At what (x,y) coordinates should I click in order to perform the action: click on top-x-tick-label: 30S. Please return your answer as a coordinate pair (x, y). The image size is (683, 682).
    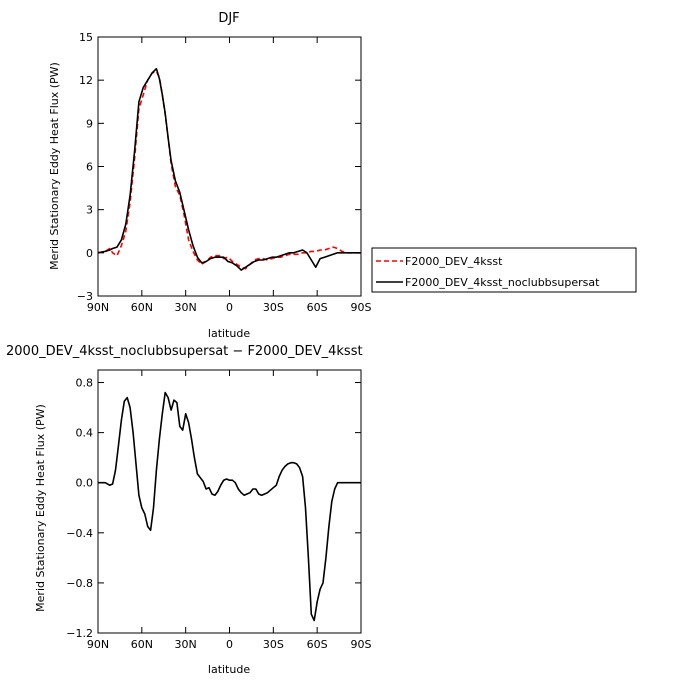
    Looking at the image, I should click on (273, 307).